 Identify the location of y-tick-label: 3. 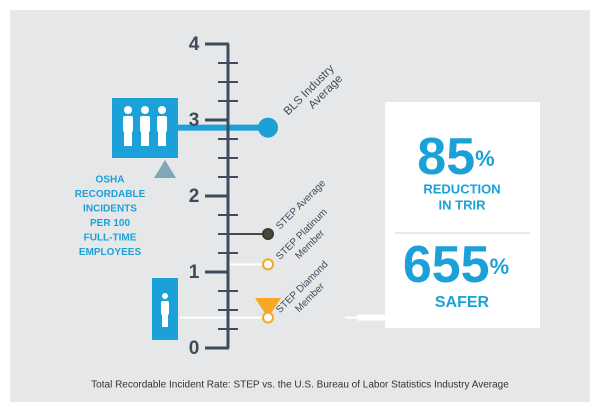
(194, 120).